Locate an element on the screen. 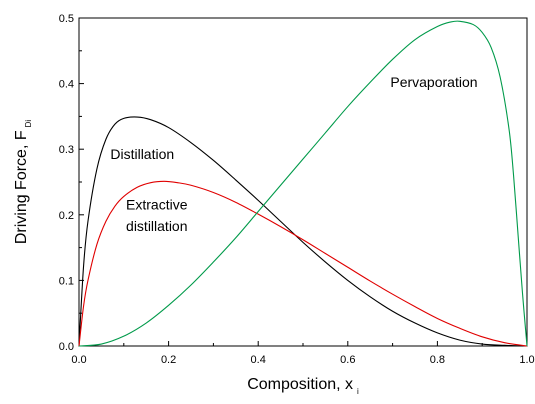  y-axis-title-sub: Di is located at coordinates (28, 124).